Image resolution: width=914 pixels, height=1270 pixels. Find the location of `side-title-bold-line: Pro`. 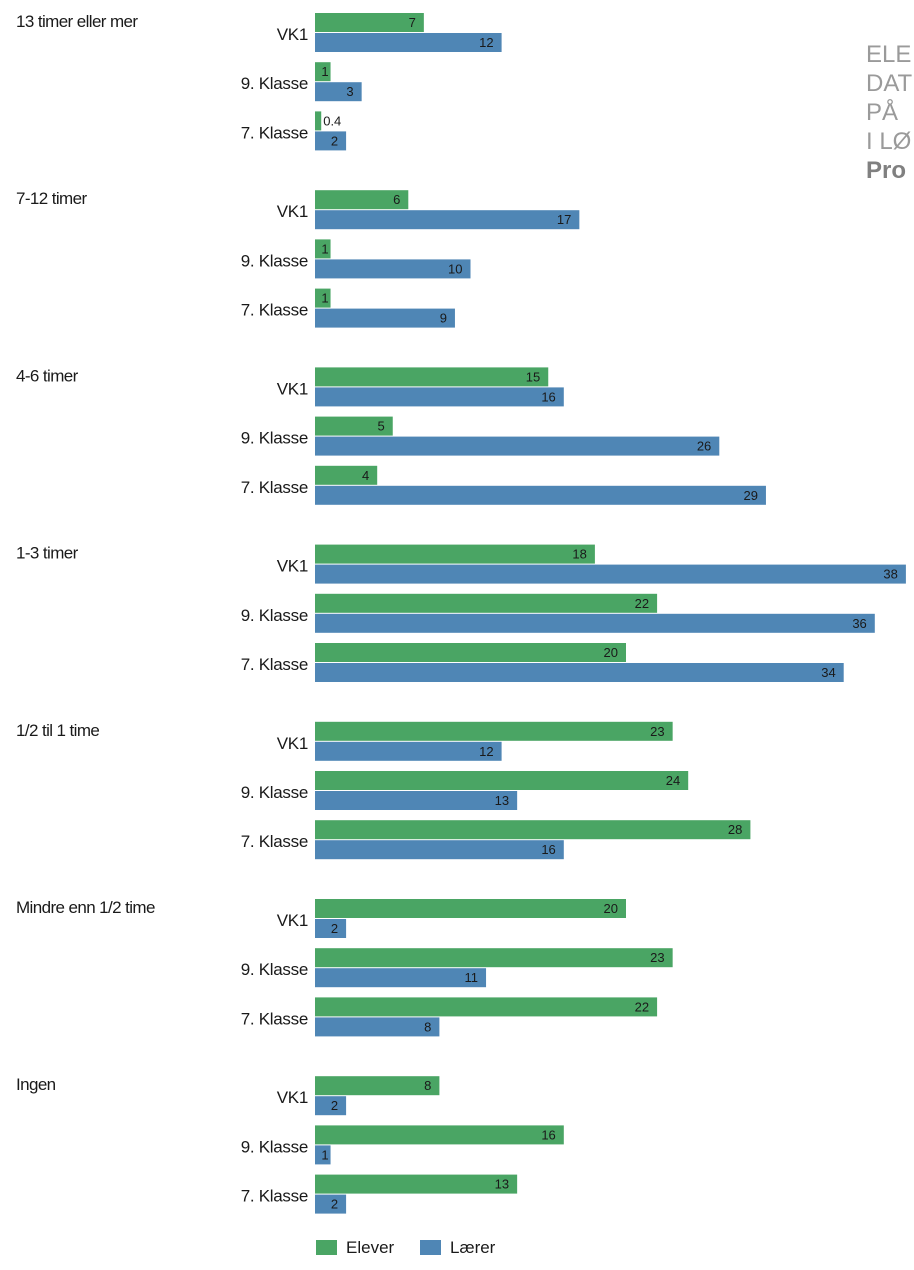

side-title-bold-line: Pro is located at coordinates (886, 170).